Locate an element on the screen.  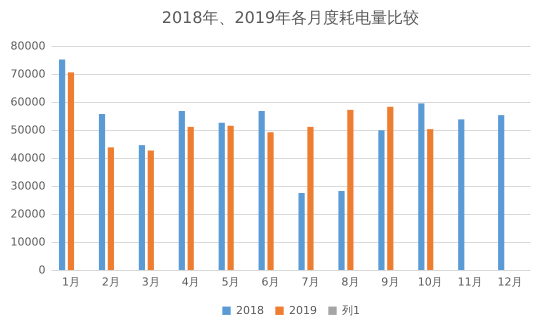
y-tick-label: 50000 is located at coordinates (28, 130).